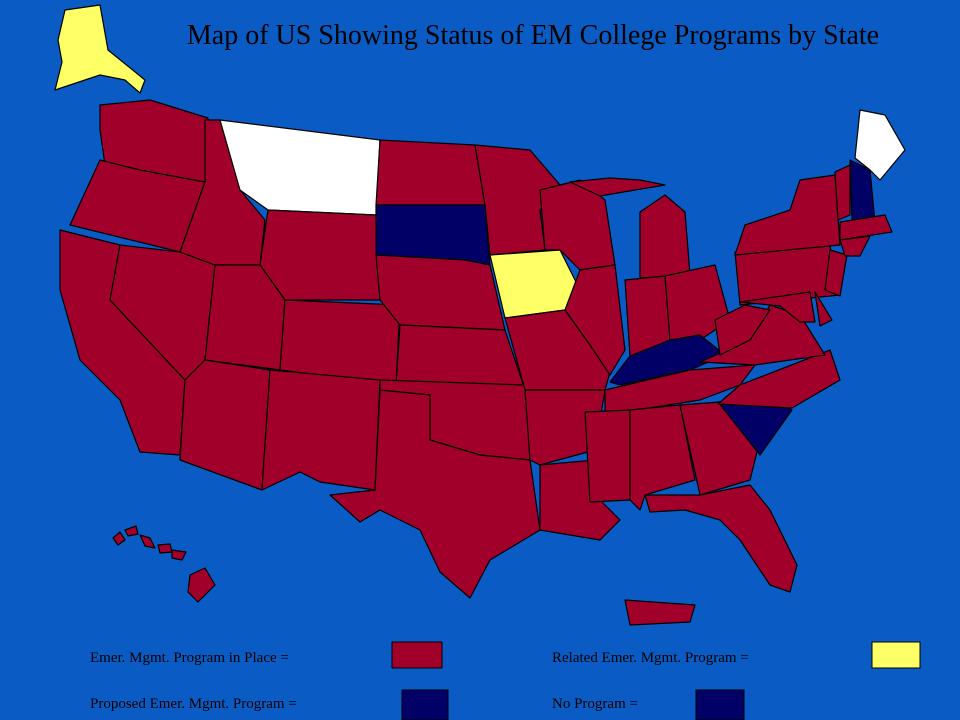  What do you see at coordinates (565, 427) in the screenshot?
I see `arkansas` at bounding box center [565, 427].